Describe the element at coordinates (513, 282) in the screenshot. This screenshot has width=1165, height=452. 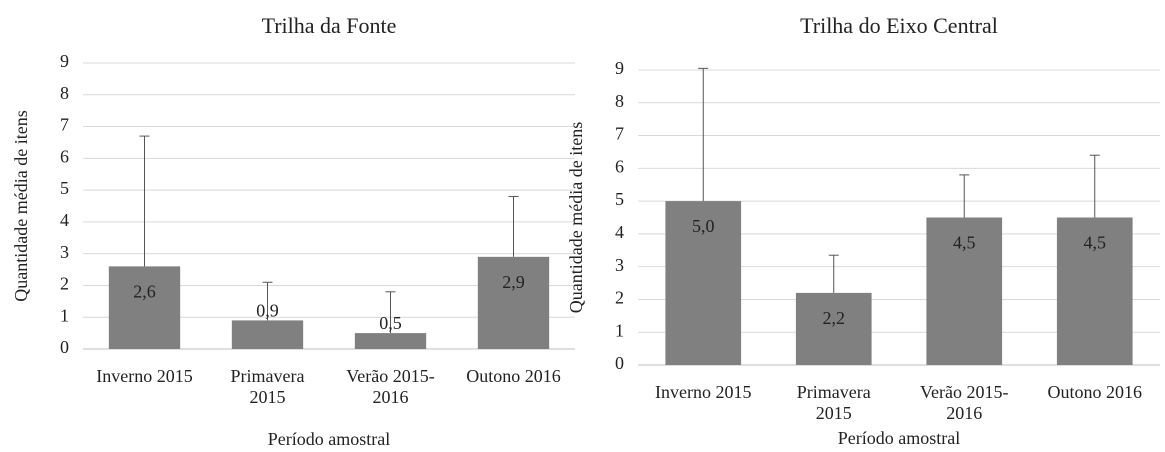
I see `value-label: 2,9` at that location.